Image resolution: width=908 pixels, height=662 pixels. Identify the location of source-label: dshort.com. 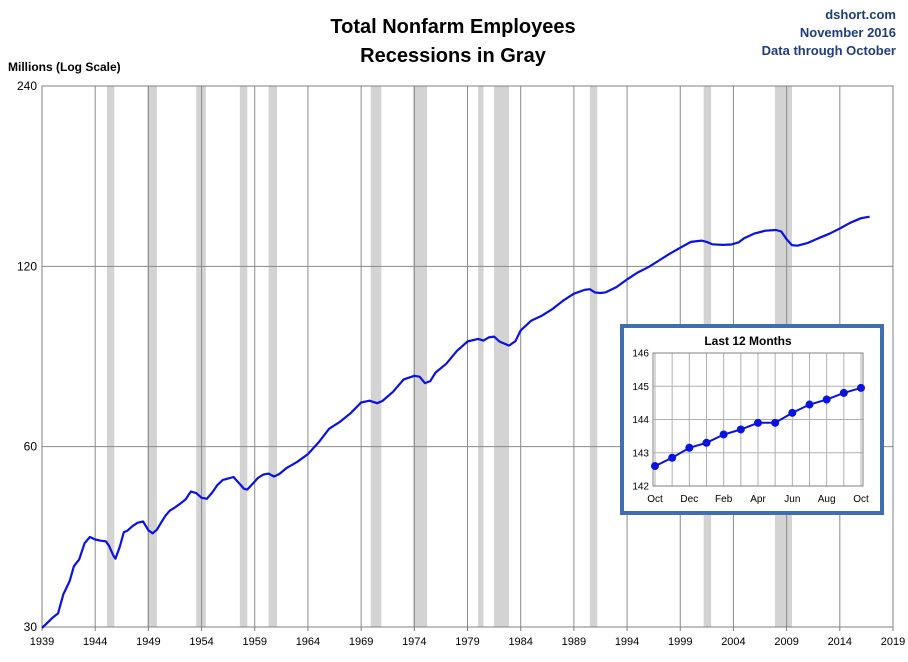
(860, 14).